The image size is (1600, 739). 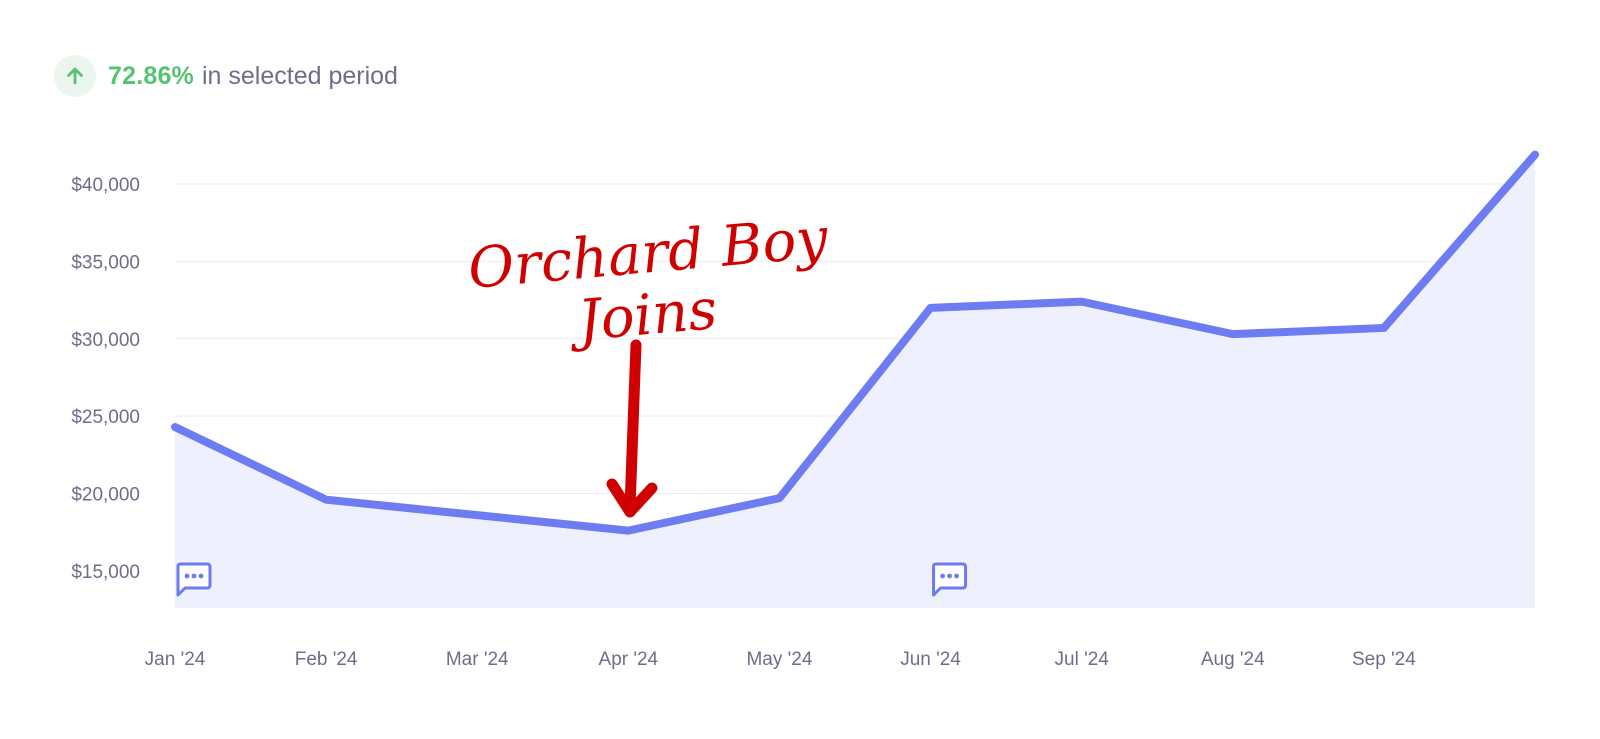 I want to click on y-tick-label: $25,000, so click(x=105, y=417).